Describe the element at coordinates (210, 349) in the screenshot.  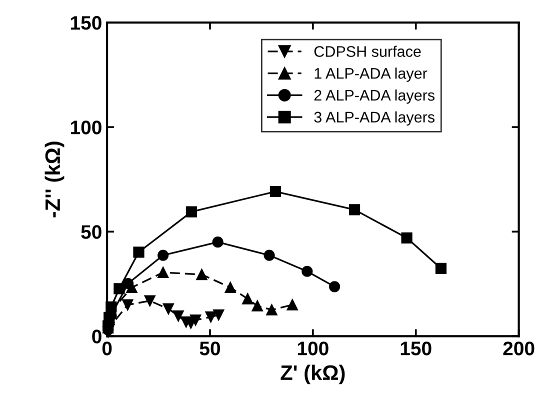
I see `x-tick-label: 50` at that location.